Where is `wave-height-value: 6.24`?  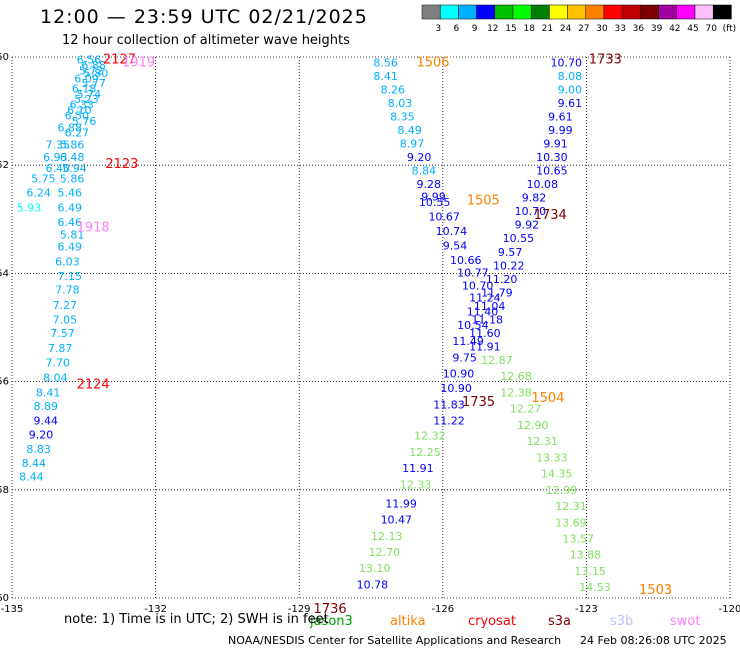 wave-height-value: 6.24 is located at coordinates (38, 192).